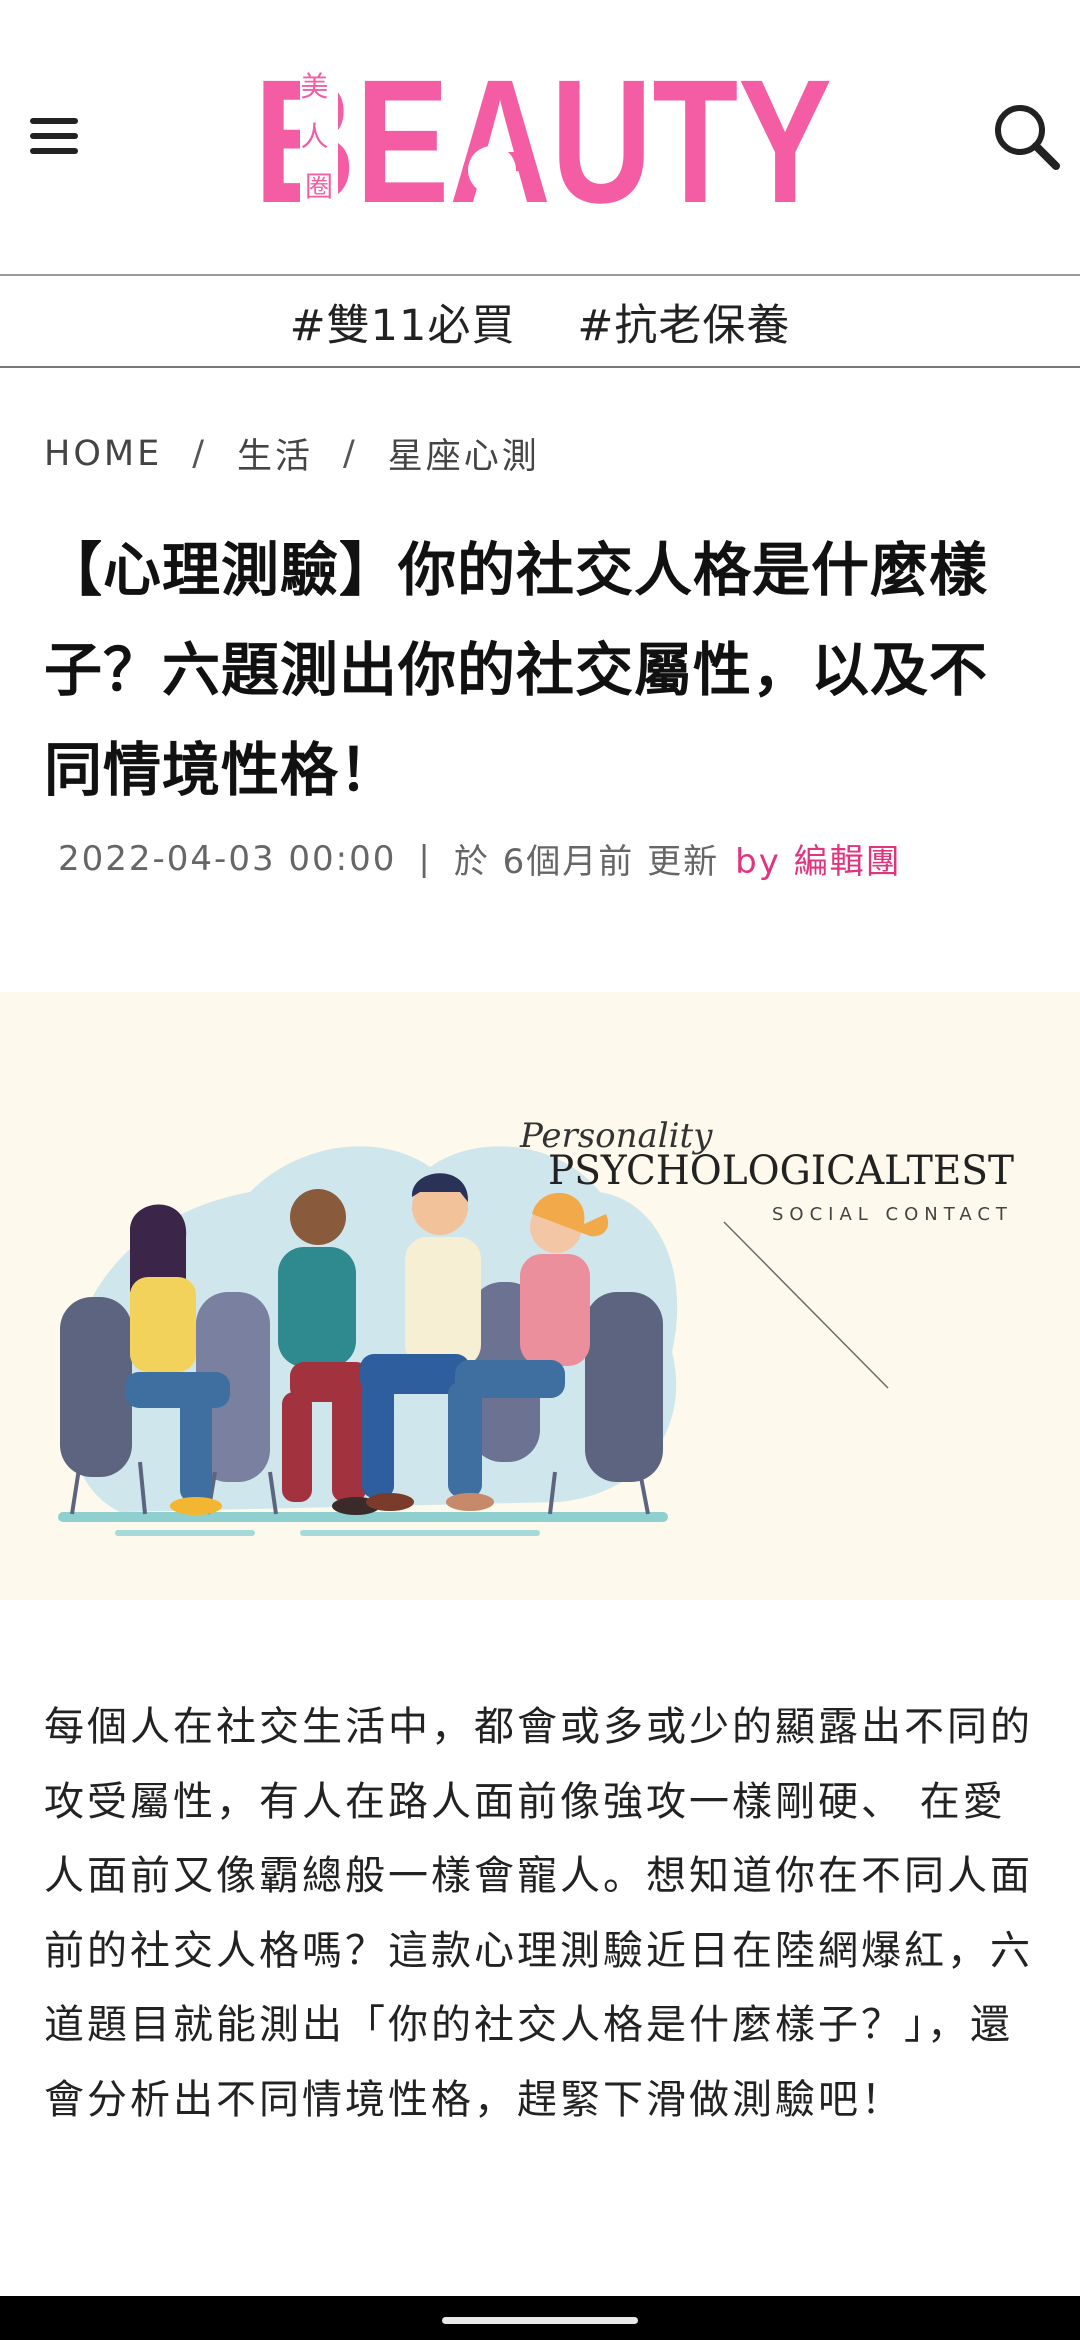 Image resolution: width=1080 pixels, height=2340 pixels. I want to click on logo-graphic: BEAUTY 美 人 圈, so click(543, 142).